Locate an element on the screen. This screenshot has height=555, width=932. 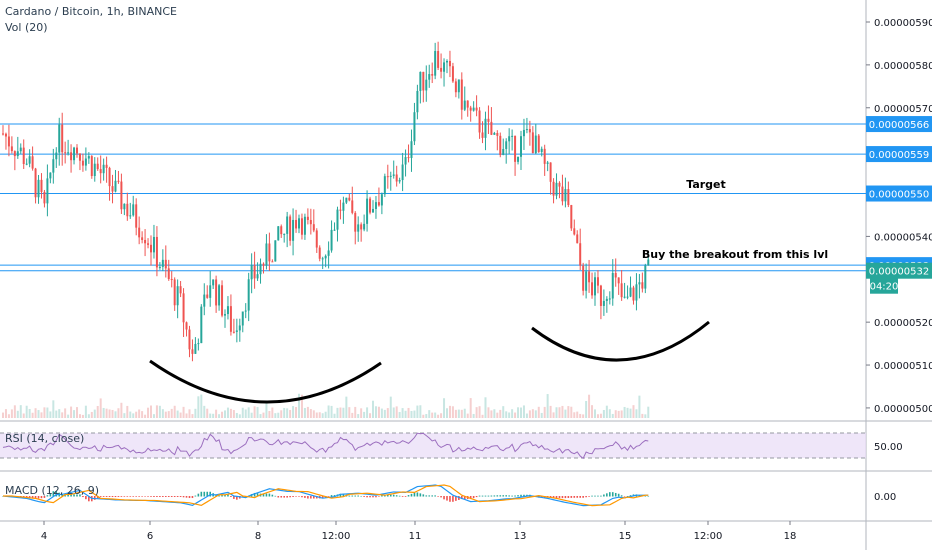
volume-label: Vol (20) is located at coordinates (26, 27).